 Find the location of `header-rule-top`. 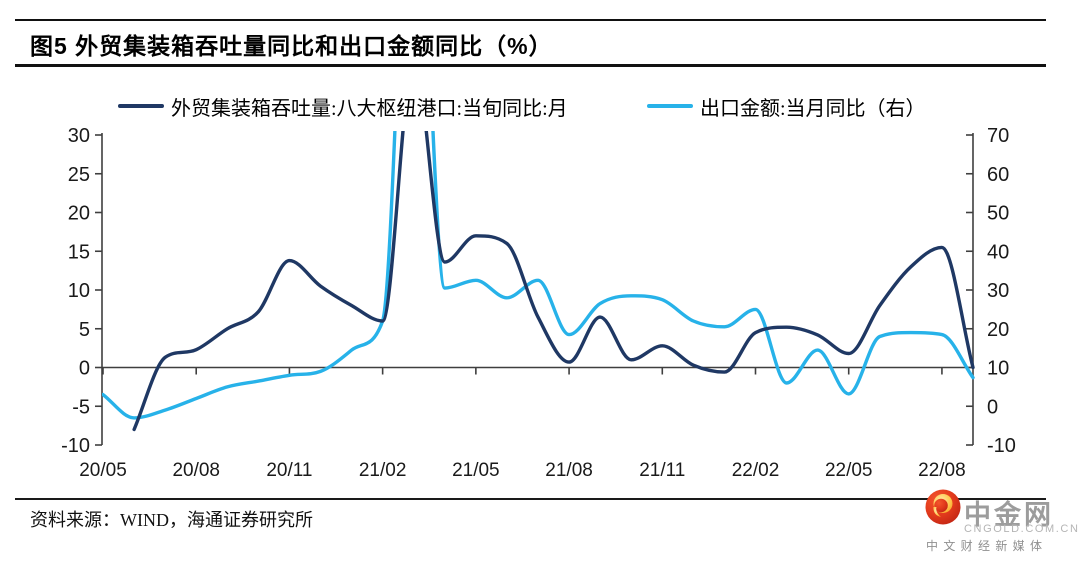

header-rule-top is located at coordinates (530, 20).